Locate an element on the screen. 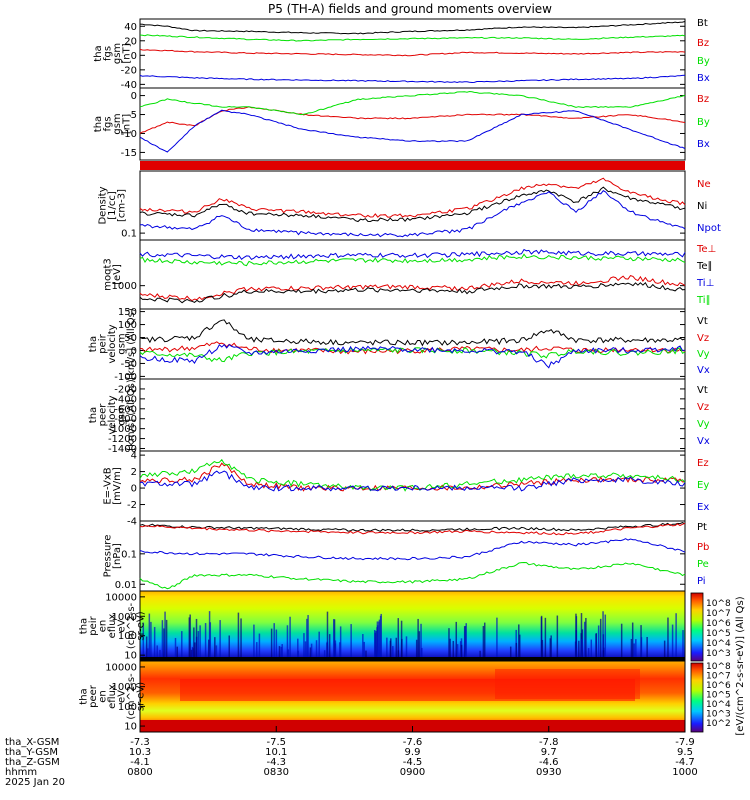 Image resolution: width=750 pixels, height=800 pixels. y-tick-label: -1400 is located at coordinates (122, 449).